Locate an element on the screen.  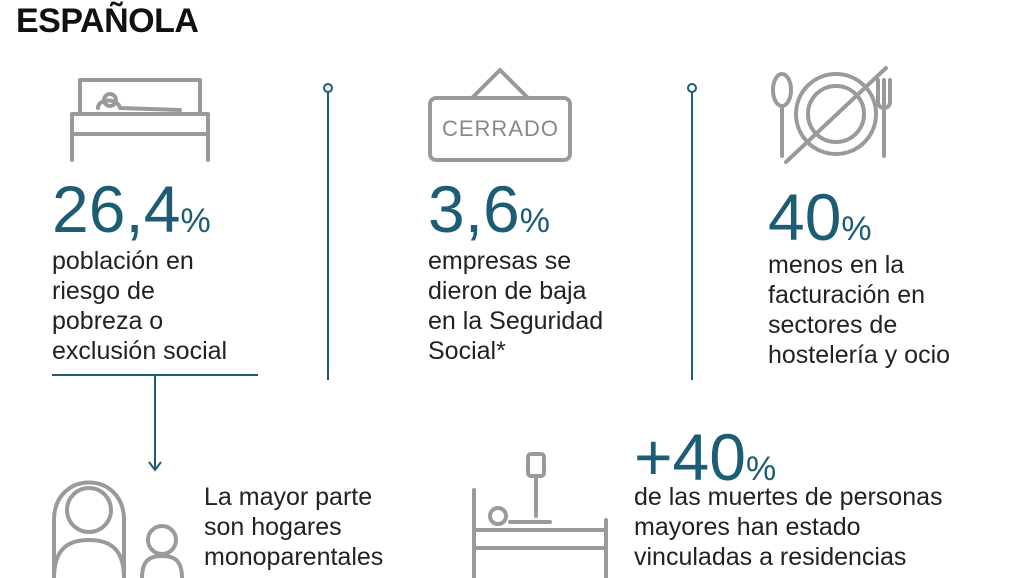
closed-sign-label: CERRADO is located at coordinates (500, 128).